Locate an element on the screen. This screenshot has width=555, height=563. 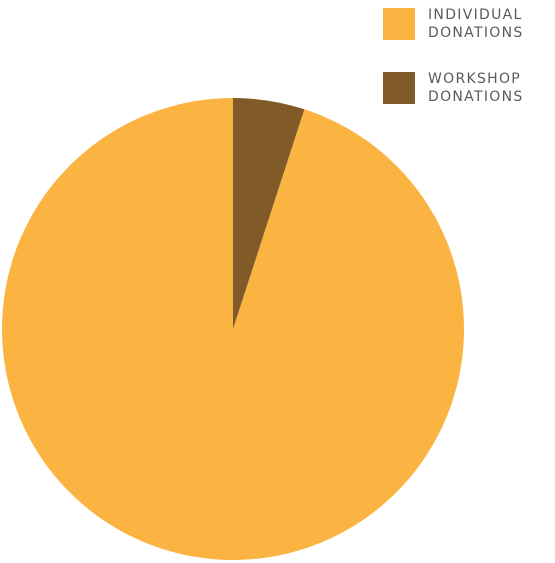
legend-swatch-individual-donations is located at coordinates (399, 24).